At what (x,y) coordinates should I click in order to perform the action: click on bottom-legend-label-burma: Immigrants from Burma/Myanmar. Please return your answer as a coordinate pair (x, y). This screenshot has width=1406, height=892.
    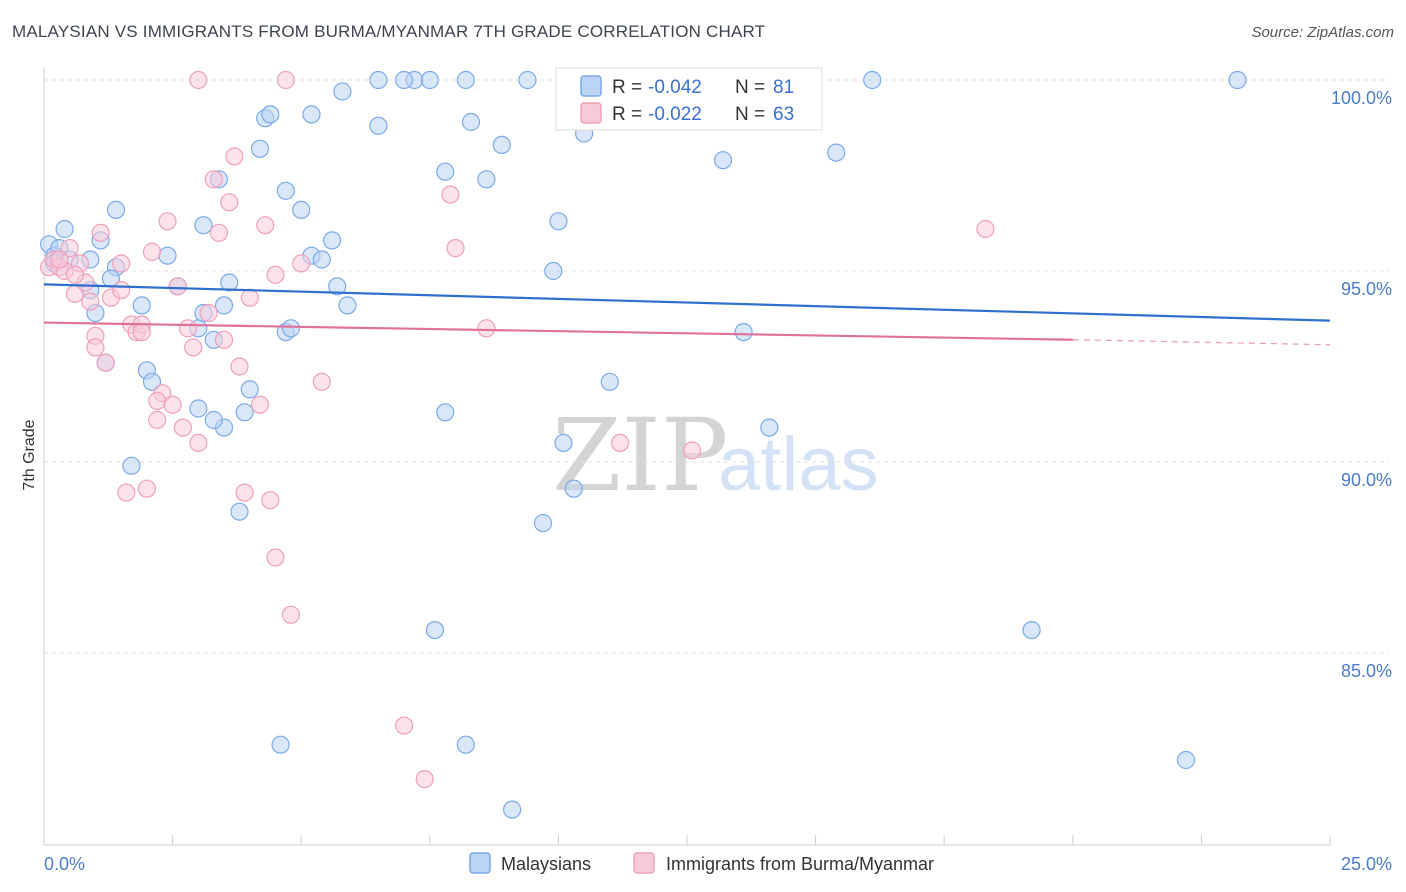
    Looking at the image, I should click on (800, 864).